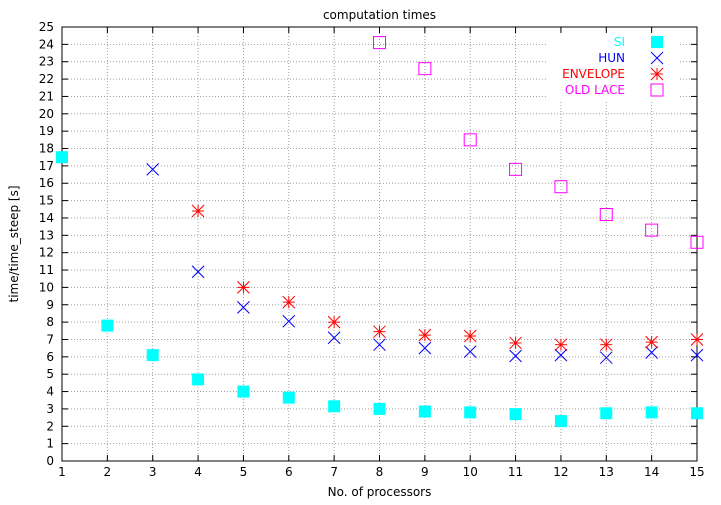 This screenshot has height=505, width=721. I want to click on x-tick-label: 9, so click(425, 472).